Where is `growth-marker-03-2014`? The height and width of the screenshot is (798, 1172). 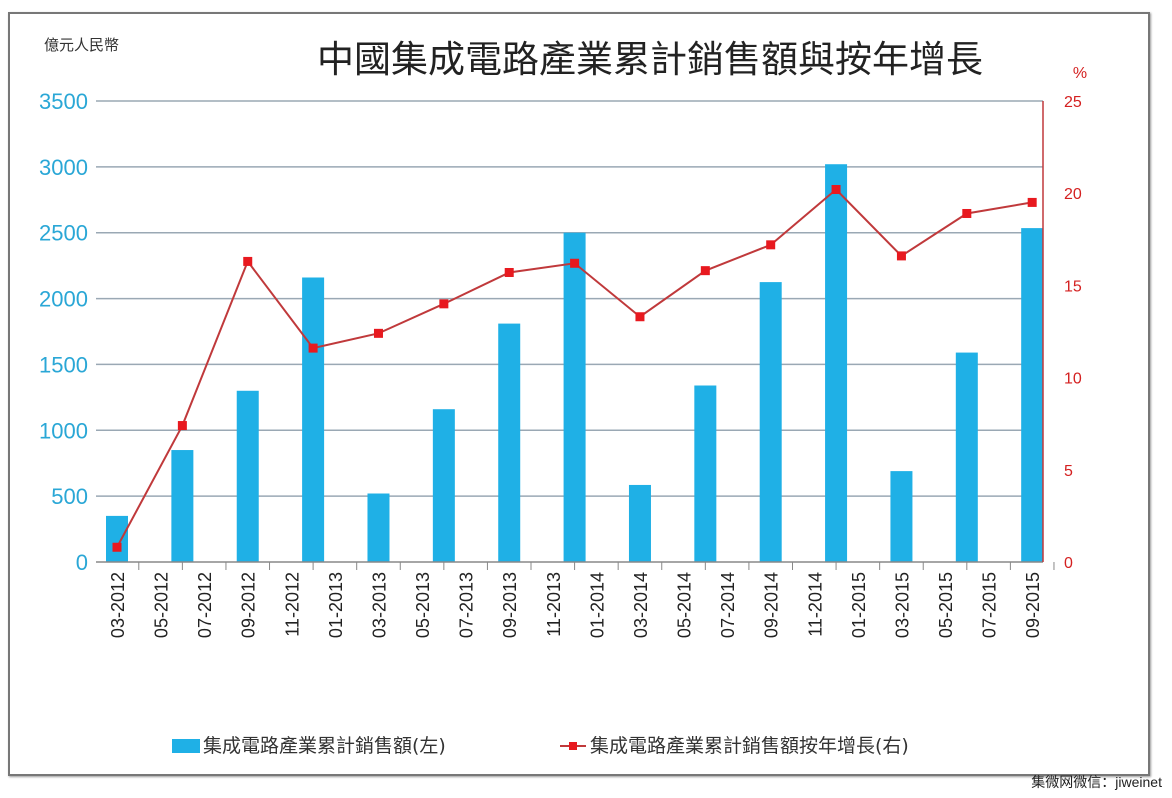 growth-marker-03-2014 is located at coordinates (640, 317).